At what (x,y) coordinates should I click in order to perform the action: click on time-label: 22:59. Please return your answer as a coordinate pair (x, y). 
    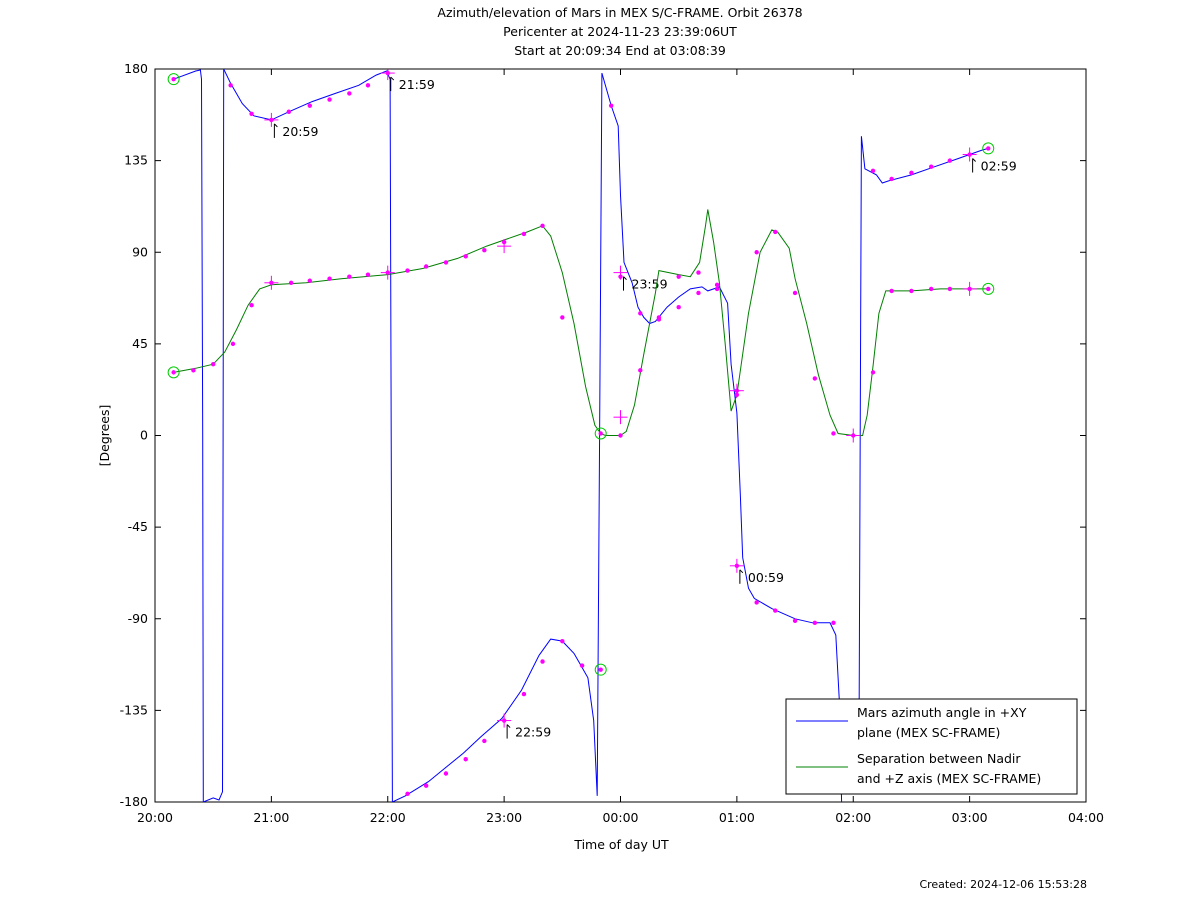
    Looking at the image, I should click on (533, 732).